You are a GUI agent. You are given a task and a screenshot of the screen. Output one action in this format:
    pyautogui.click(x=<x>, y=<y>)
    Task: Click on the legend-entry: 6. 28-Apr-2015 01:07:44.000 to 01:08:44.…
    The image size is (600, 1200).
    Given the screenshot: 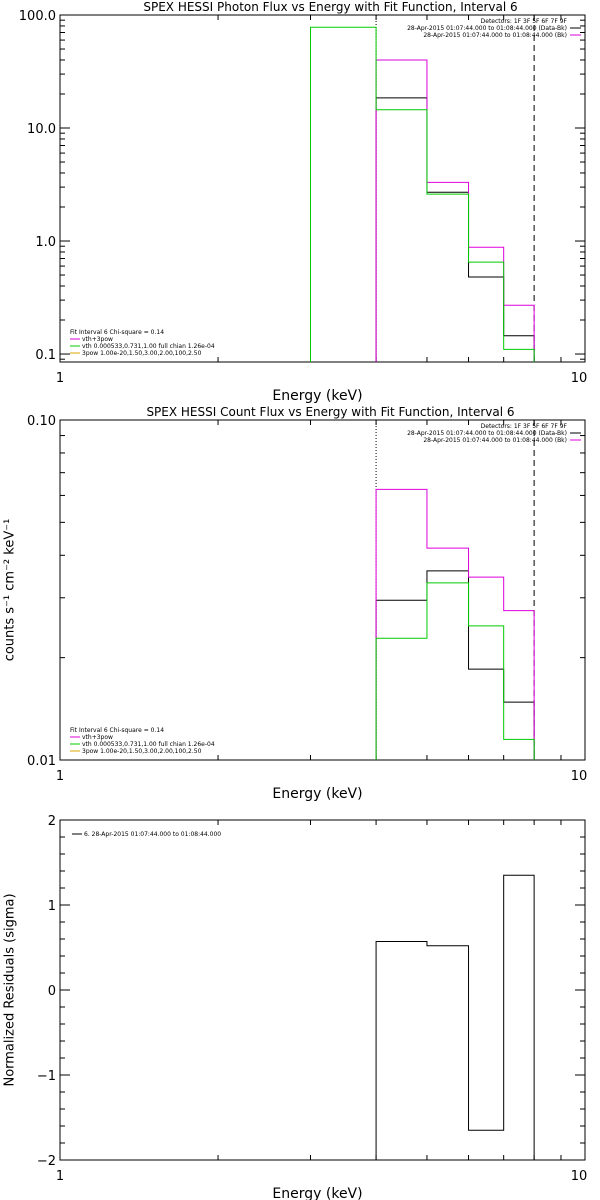 What is the action you would take?
    pyautogui.click(x=152, y=834)
    